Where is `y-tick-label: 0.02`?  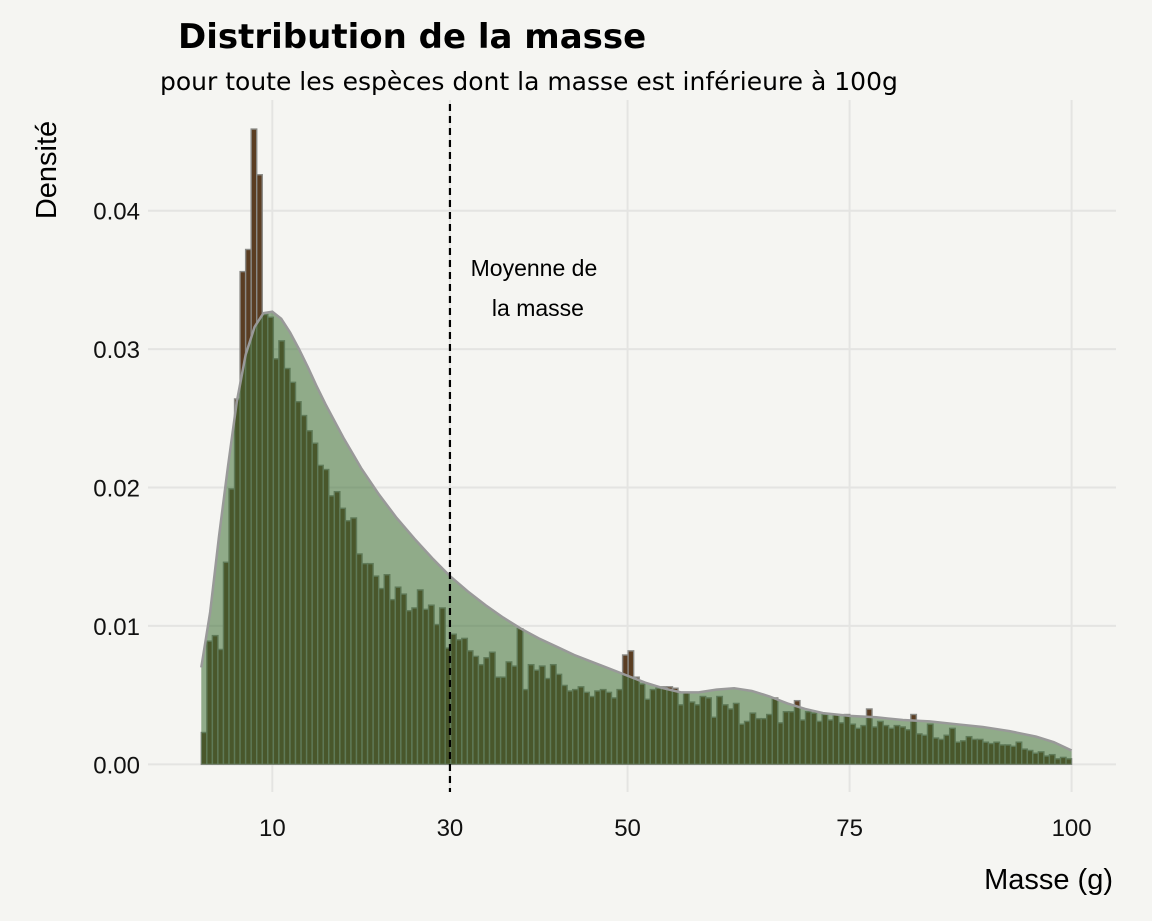 y-tick-label: 0.02 is located at coordinates (116, 489).